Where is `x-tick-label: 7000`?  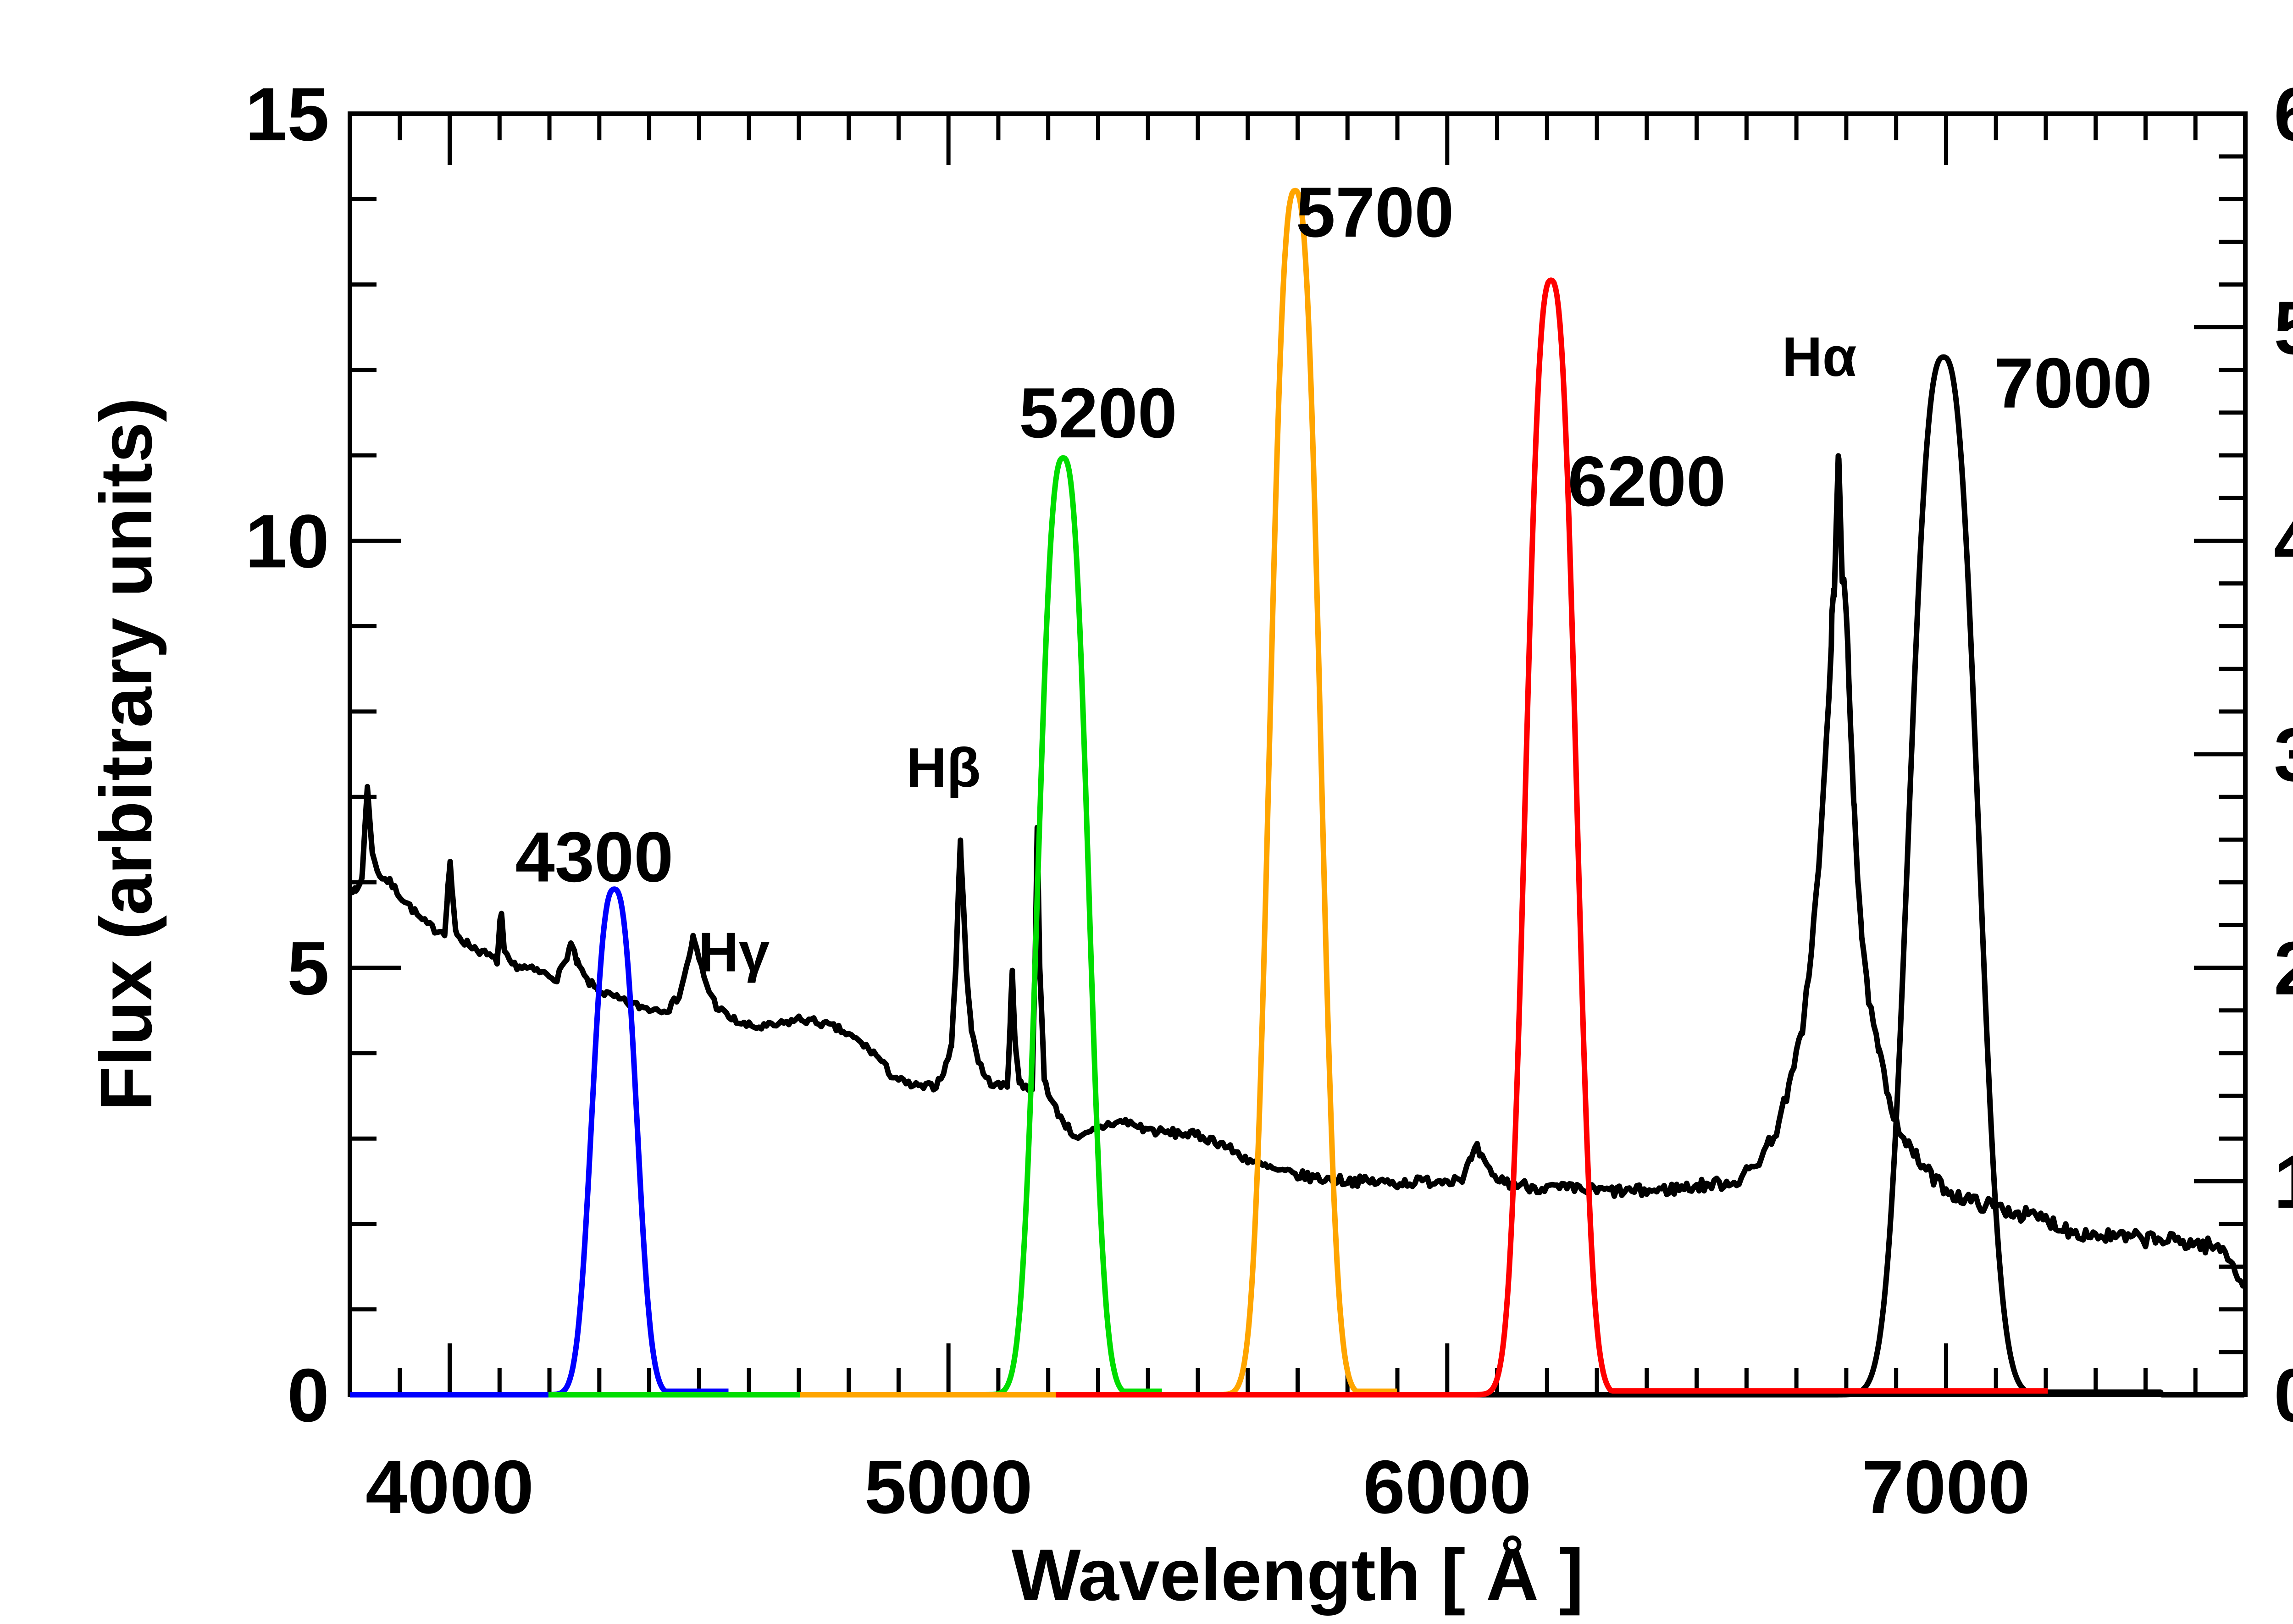
x-tick-label: 7000 is located at coordinates (1946, 1487).